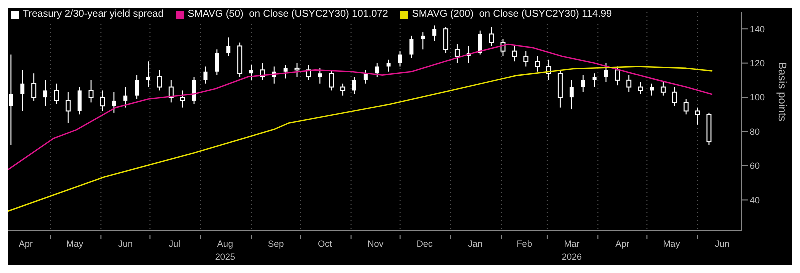  What do you see at coordinates (288, 14) in the screenshot?
I see `legend-label: SMAVG (50) on Close (USYC2Y30) 101.072` at bounding box center [288, 14].